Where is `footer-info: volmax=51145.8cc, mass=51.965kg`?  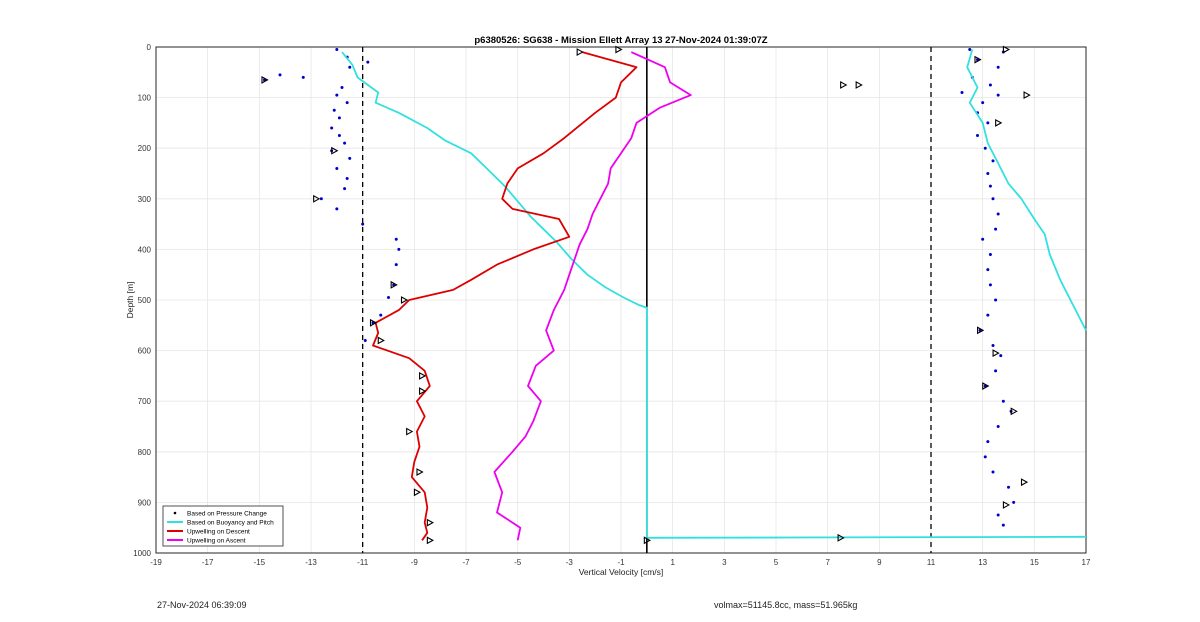
footer-info: volmax=51145.8cc, mass=51.965kg is located at coordinates (786, 605).